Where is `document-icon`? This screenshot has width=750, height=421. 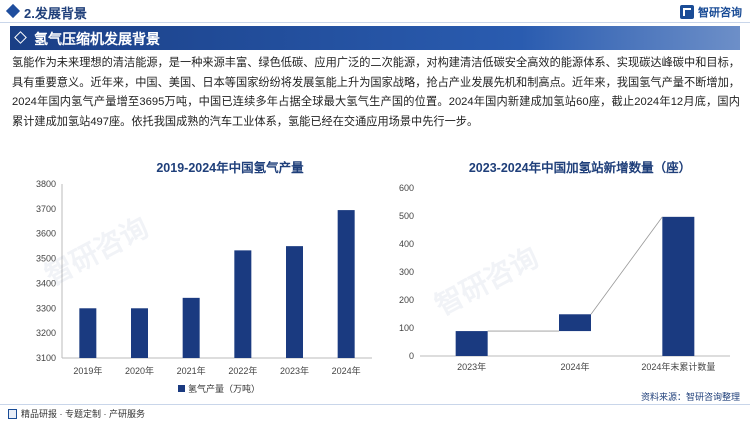 document-icon is located at coordinates (12, 413).